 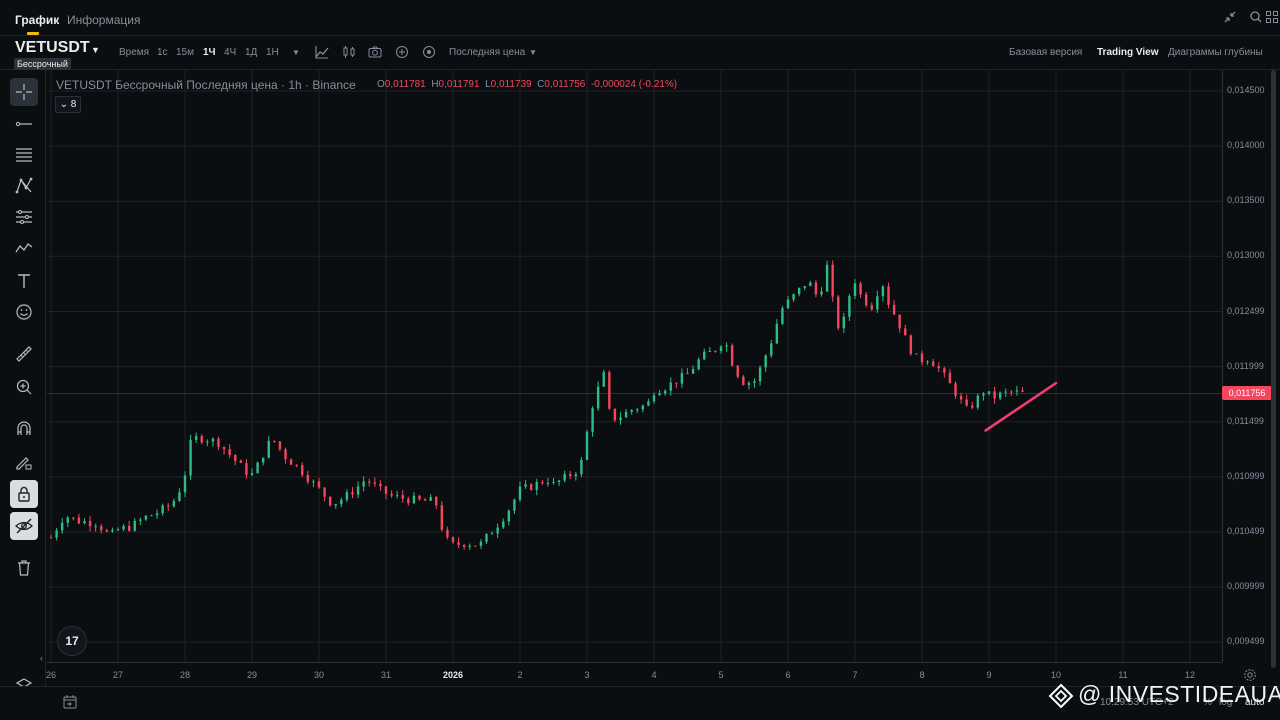 I want to click on emoji-tool-icon, so click(x=24, y=312).